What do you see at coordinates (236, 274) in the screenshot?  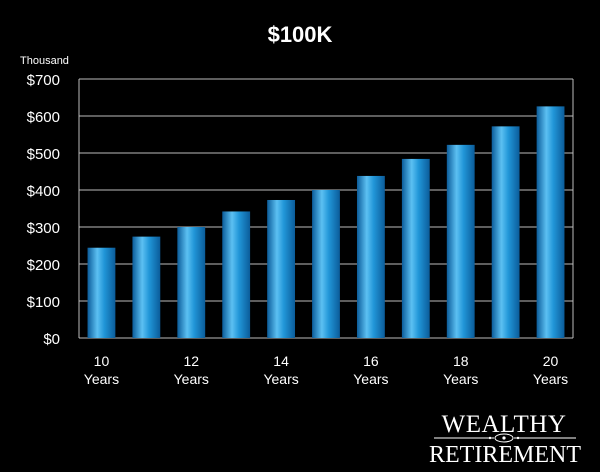 I see `bar-13-years` at bounding box center [236, 274].